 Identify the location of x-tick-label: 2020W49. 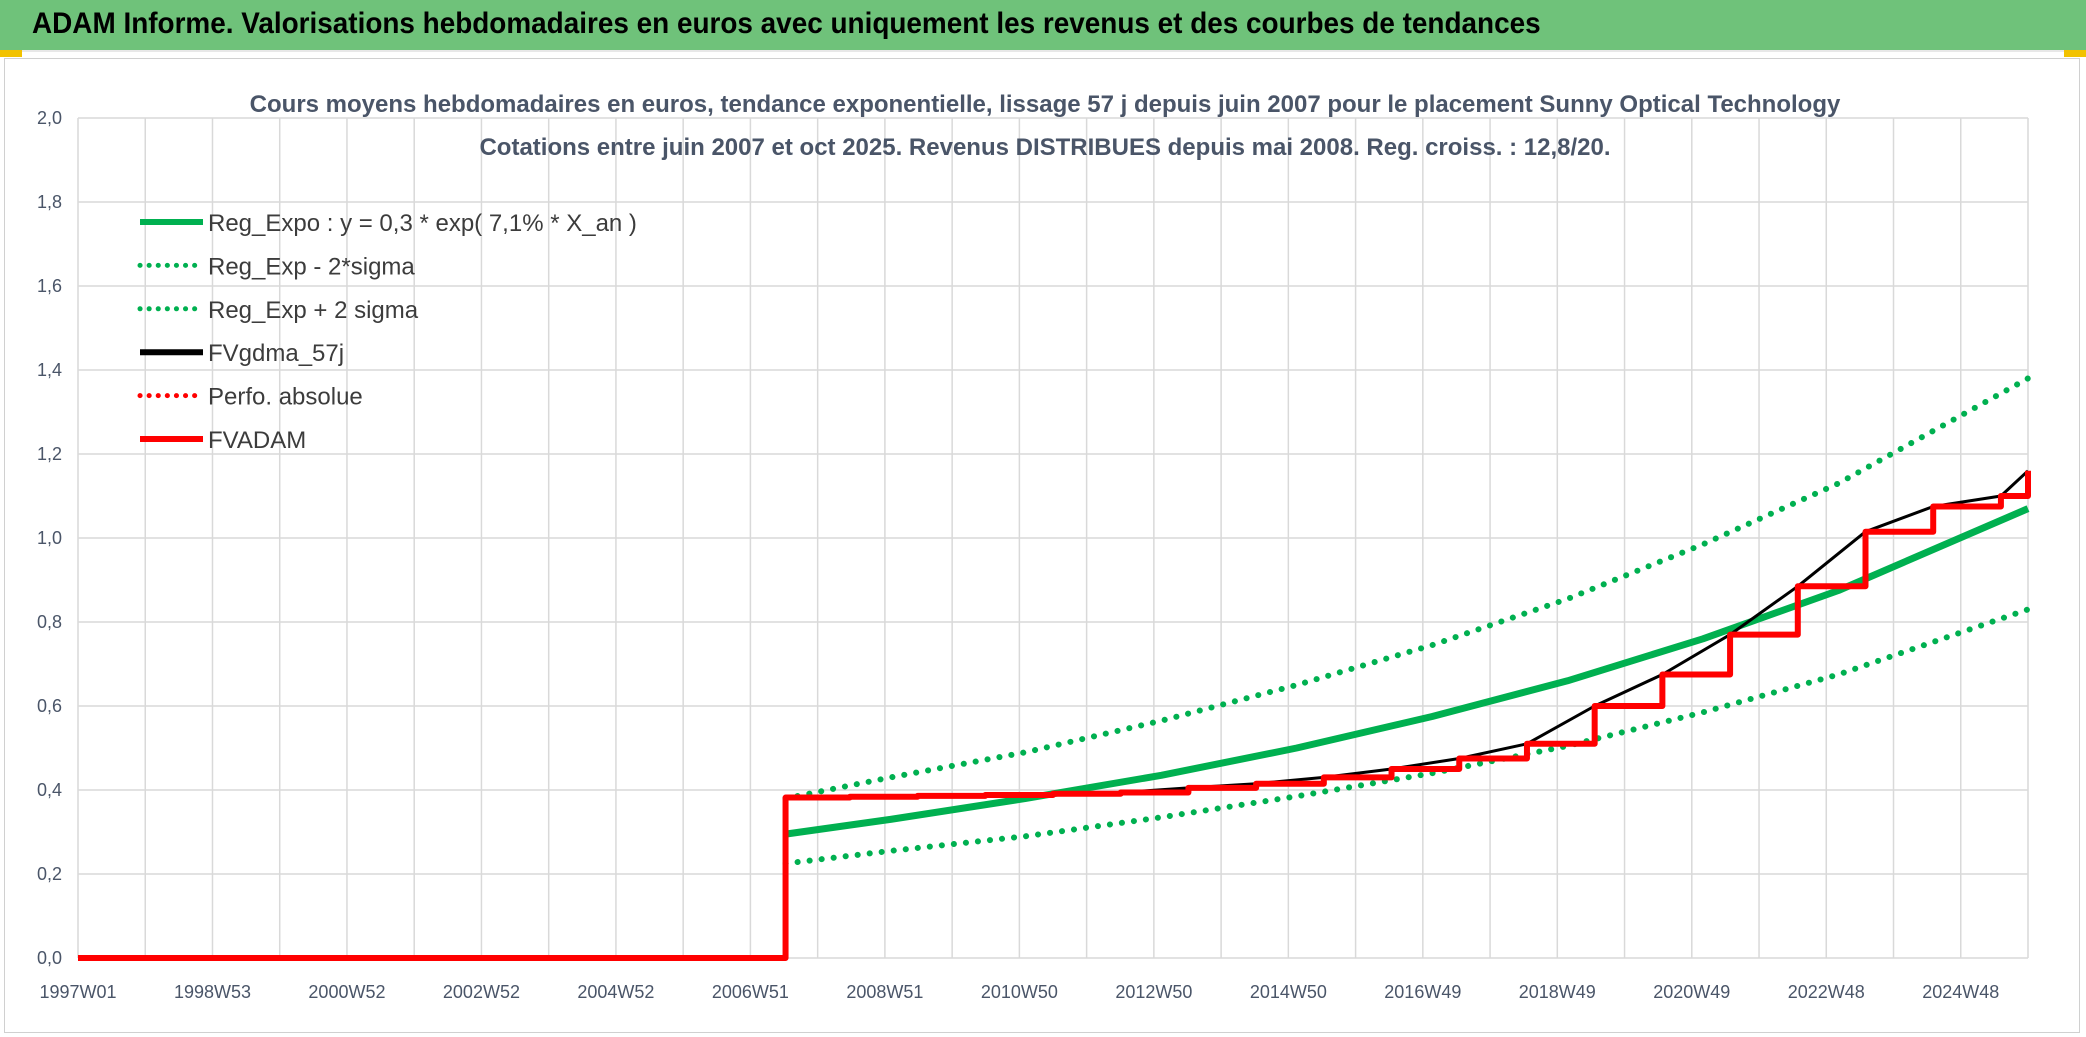
(1691, 992).